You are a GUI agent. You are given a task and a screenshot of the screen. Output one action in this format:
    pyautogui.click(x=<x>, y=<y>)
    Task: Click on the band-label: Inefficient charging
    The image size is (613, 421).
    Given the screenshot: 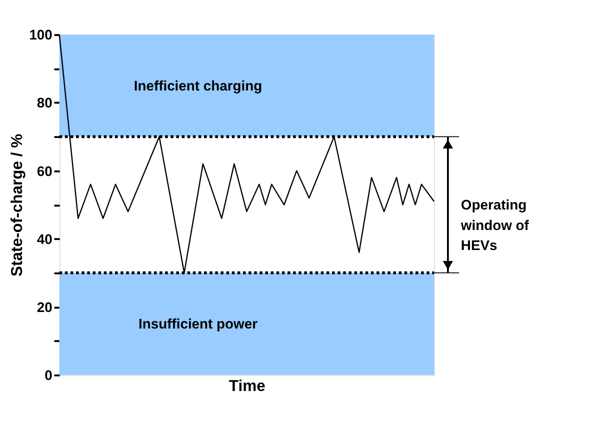 What is the action you would take?
    pyautogui.click(x=198, y=85)
    